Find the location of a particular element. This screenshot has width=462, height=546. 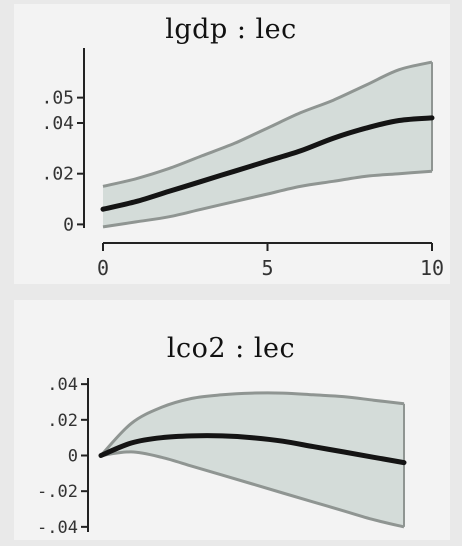

x-tick-label: 0 is located at coordinates (103, 268).